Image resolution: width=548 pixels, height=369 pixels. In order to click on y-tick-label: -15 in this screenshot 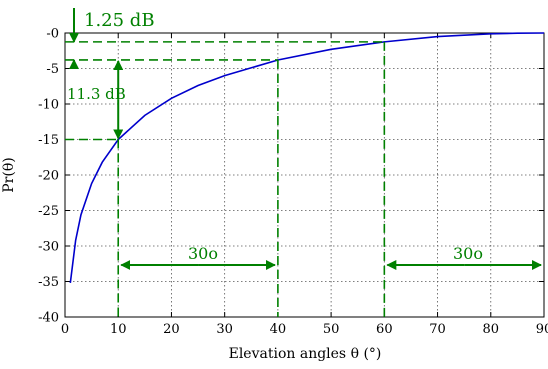, I will do `click(48, 140)`.